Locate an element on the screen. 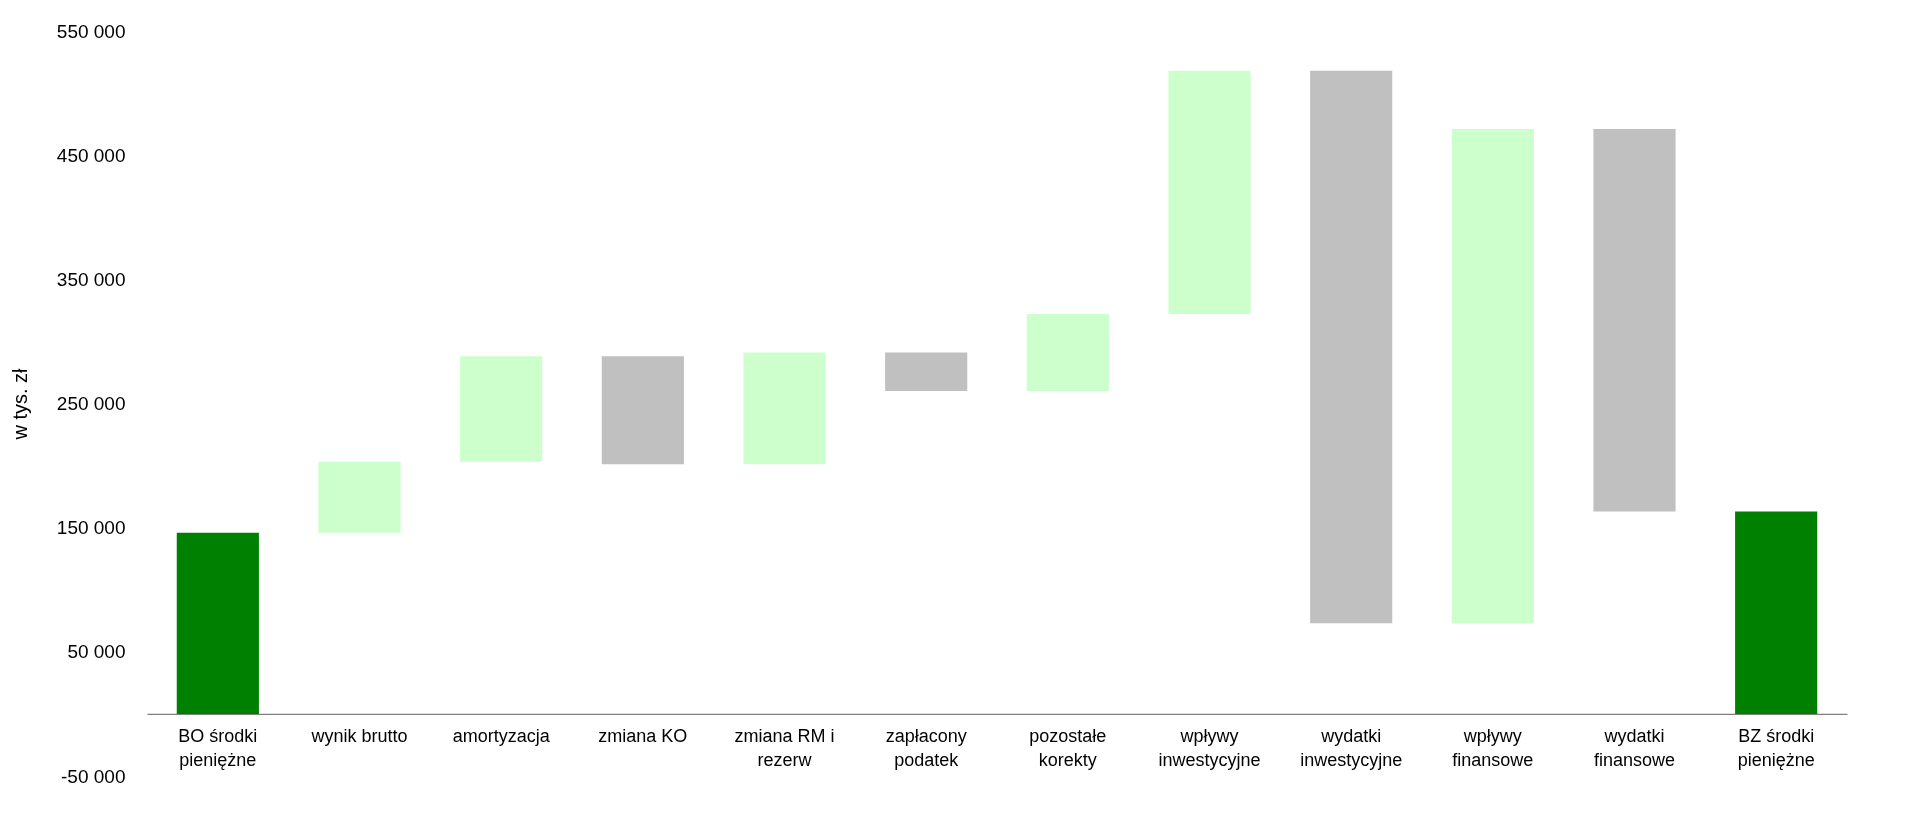 Image resolution: width=1927 pixels, height=838 pixels. y-tick-label: 450 000 is located at coordinates (91, 155).